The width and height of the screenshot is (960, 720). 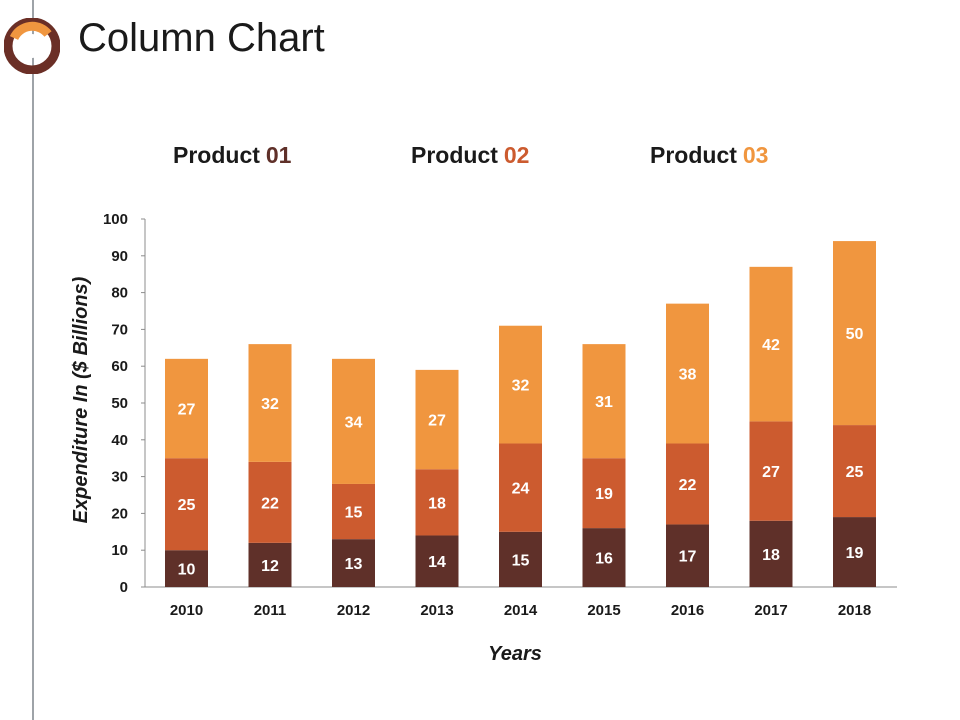 I want to click on y-tick-label: 50, so click(x=119, y=403).